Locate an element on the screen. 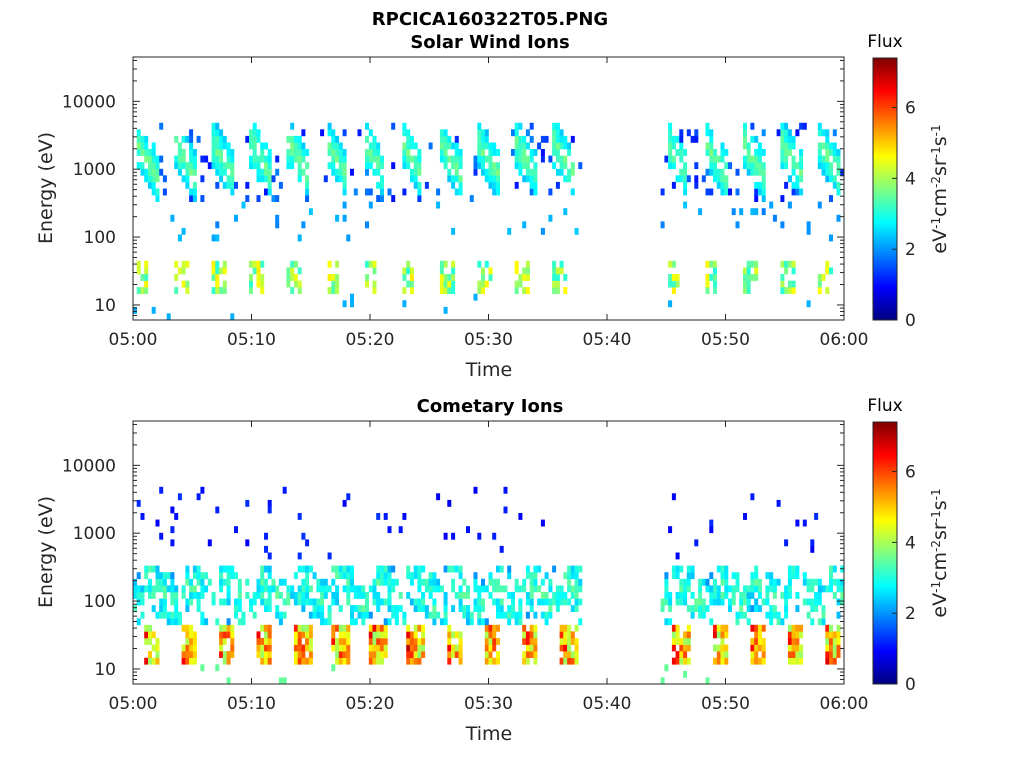  x-tick-label: 05:40 is located at coordinates (607, 704).